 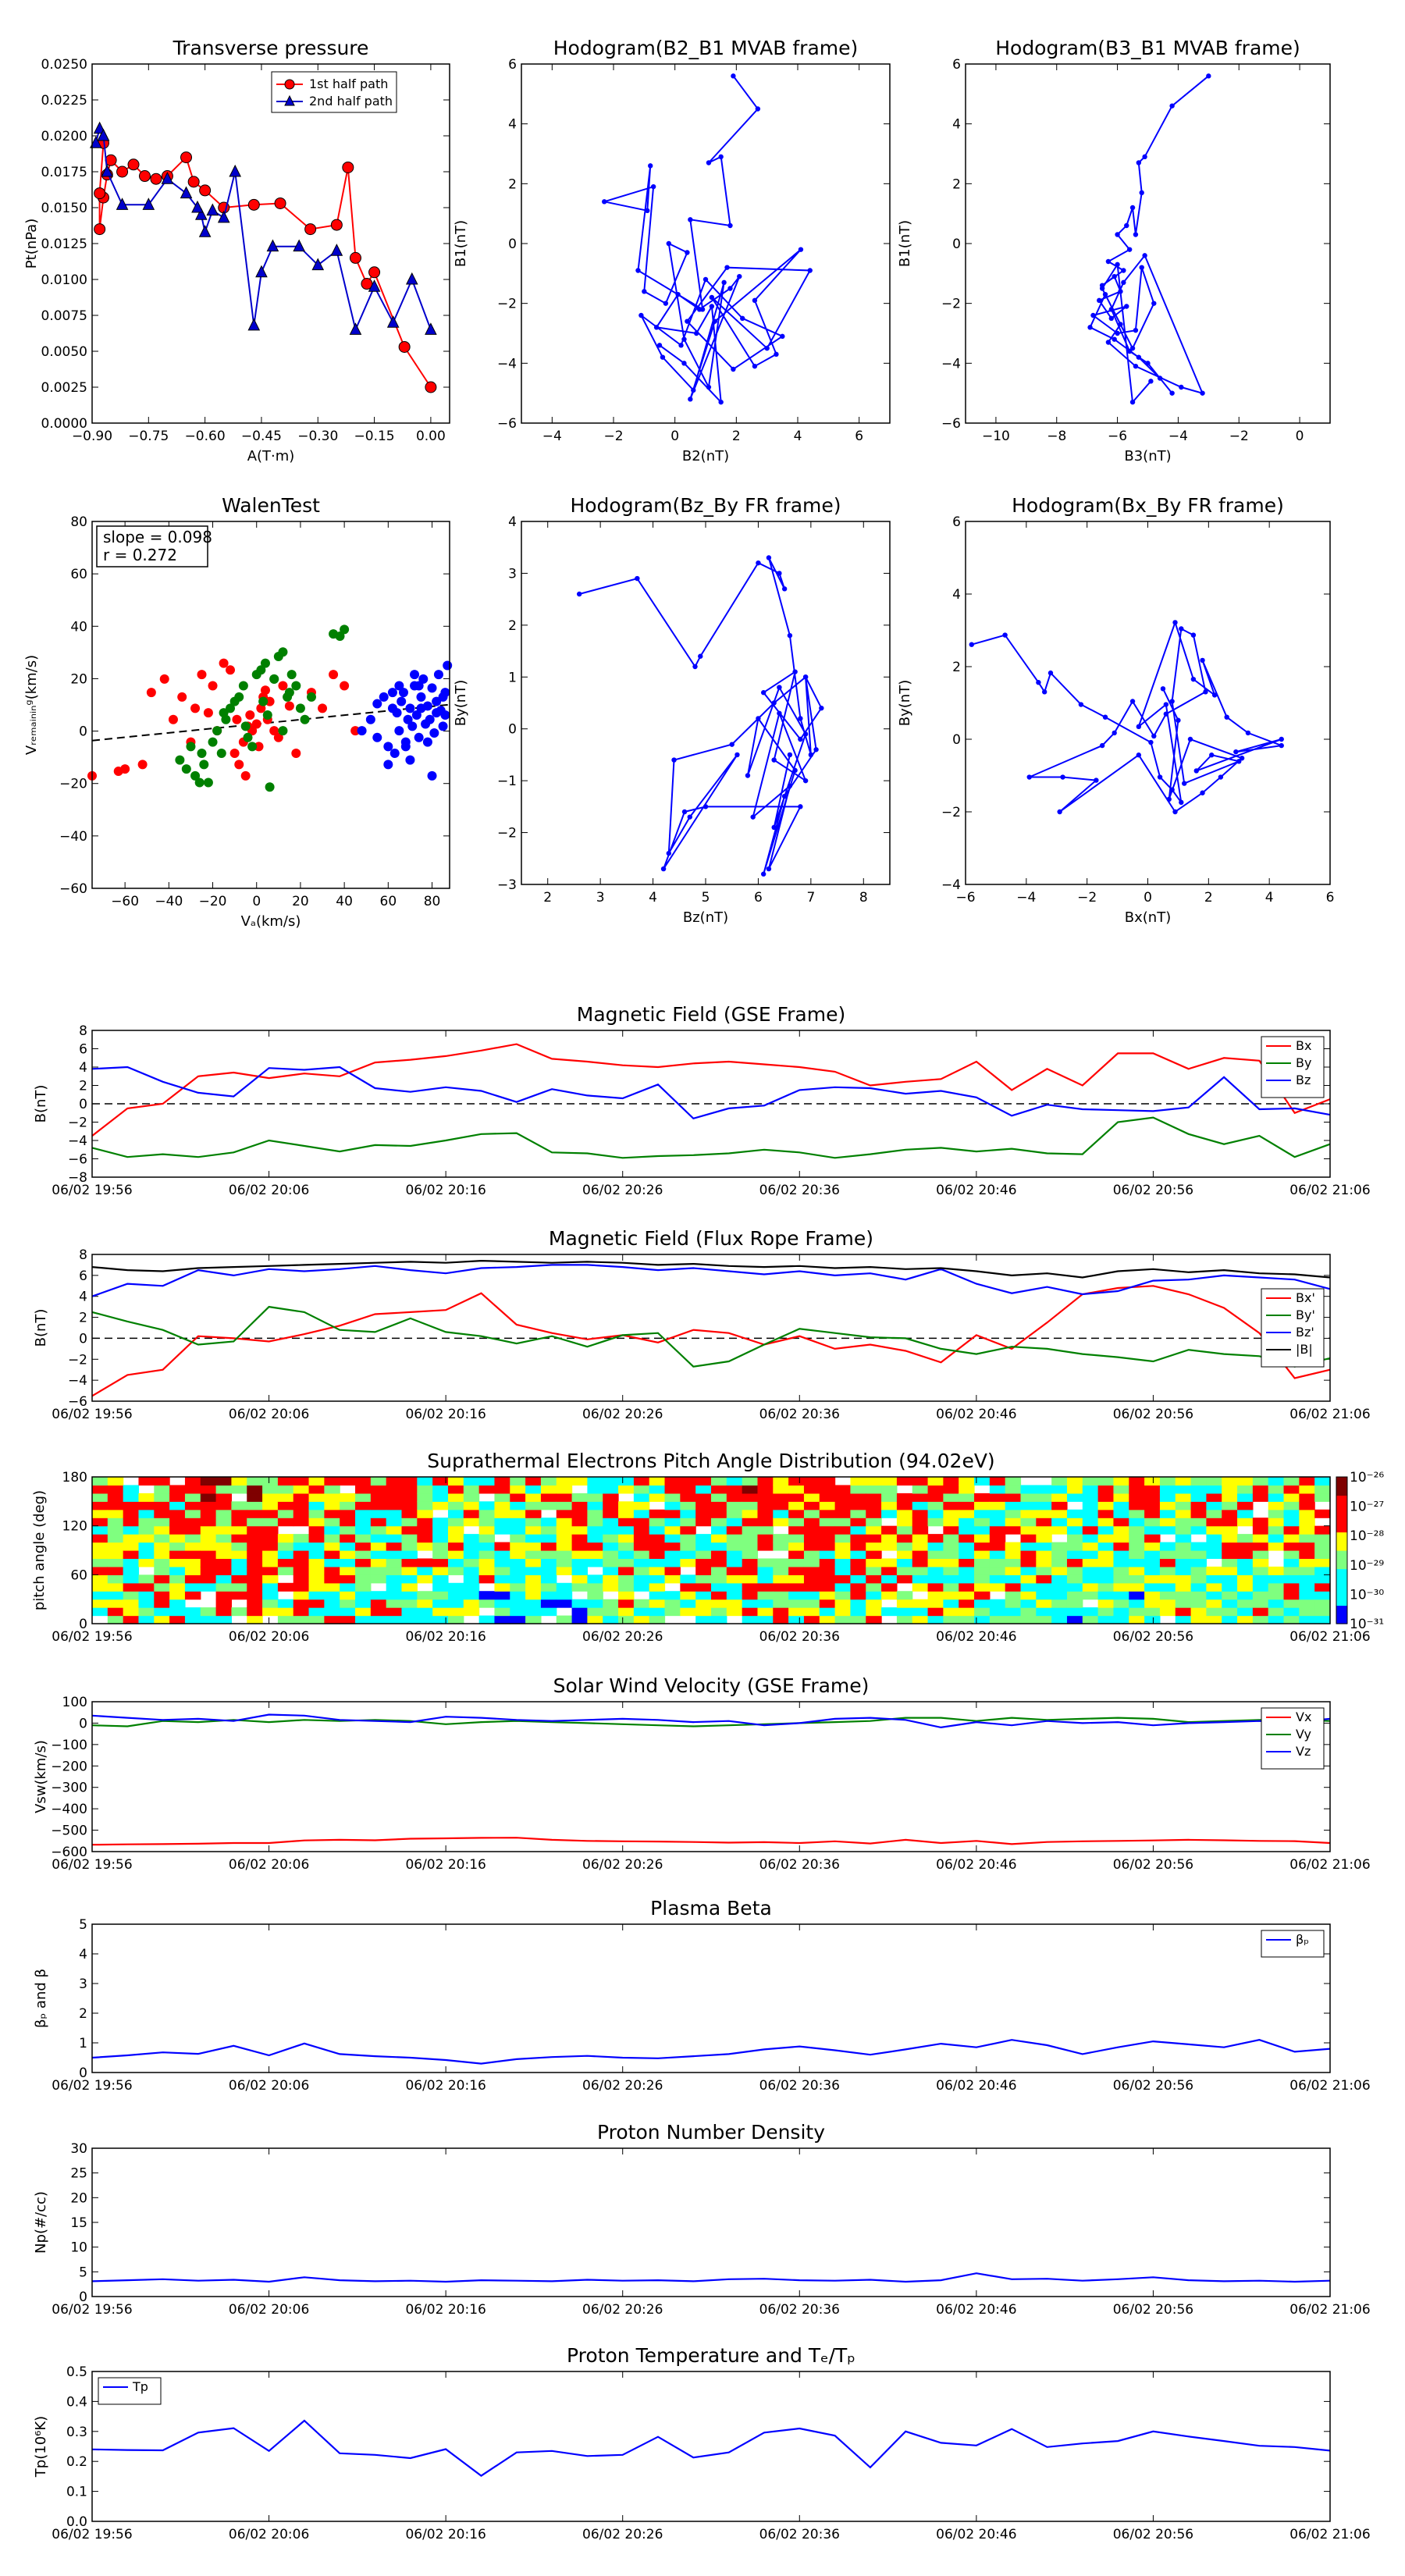 I want to click on y-tick-label: −6, so click(x=77, y=1160).